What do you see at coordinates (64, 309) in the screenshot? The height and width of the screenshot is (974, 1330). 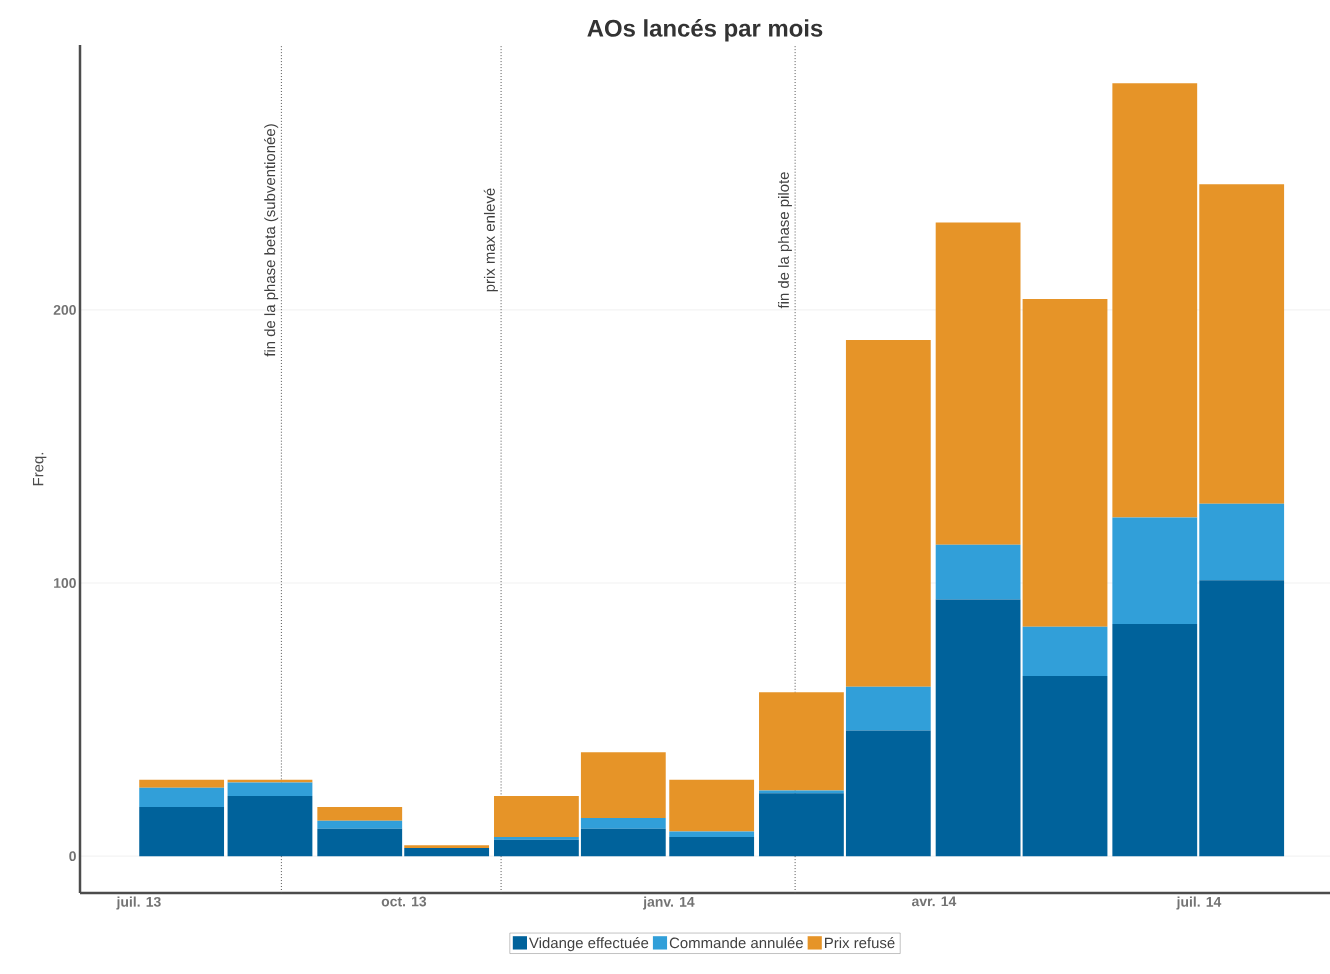 I see `y-tick-label: 200` at bounding box center [64, 309].